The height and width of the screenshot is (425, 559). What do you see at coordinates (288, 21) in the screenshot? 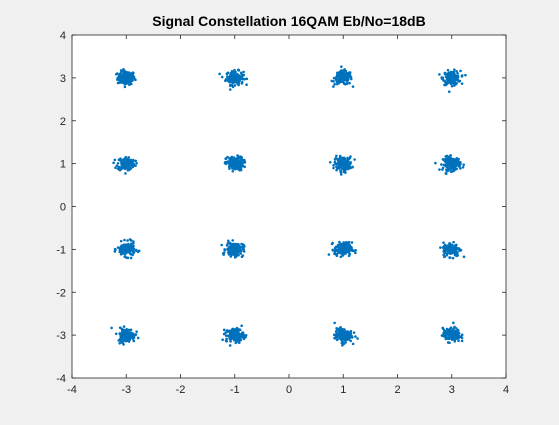
I see `chart-title: Signal Constellation 16QAM Eb/No=18dB` at bounding box center [288, 21].